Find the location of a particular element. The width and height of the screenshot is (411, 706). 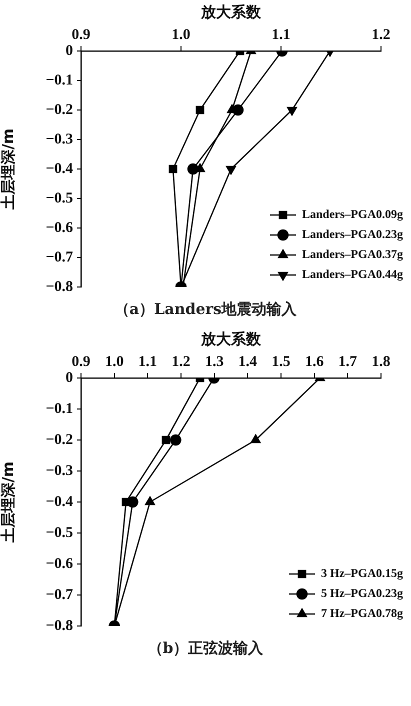

legend-label: 5 Hz–PGA0.23g is located at coordinates (362, 593).